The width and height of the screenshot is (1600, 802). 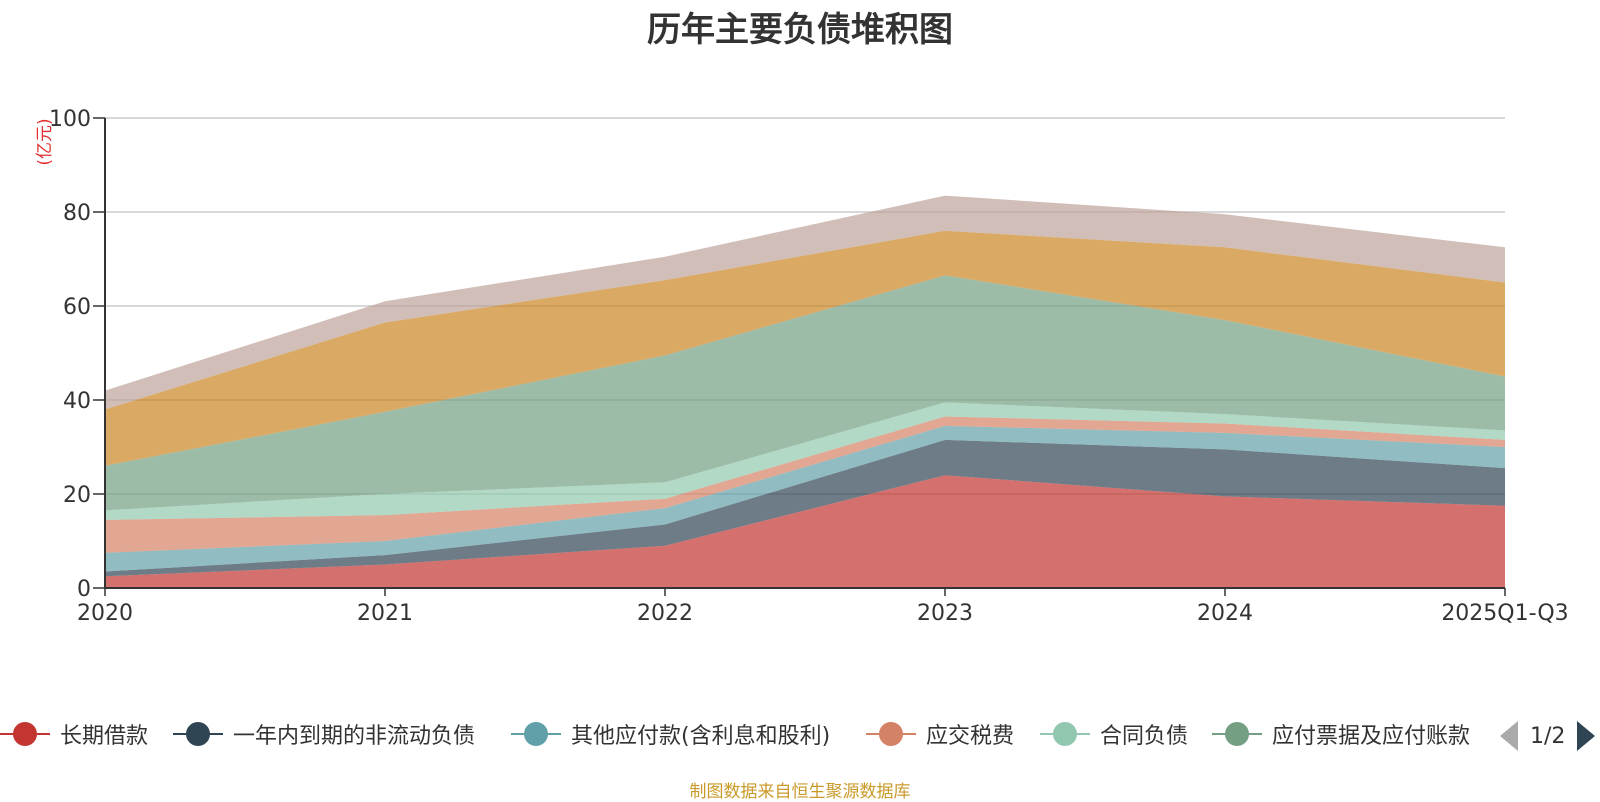 What do you see at coordinates (385, 613) in the screenshot?
I see `x-tick-label: 2021` at bounding box center [385, 613].